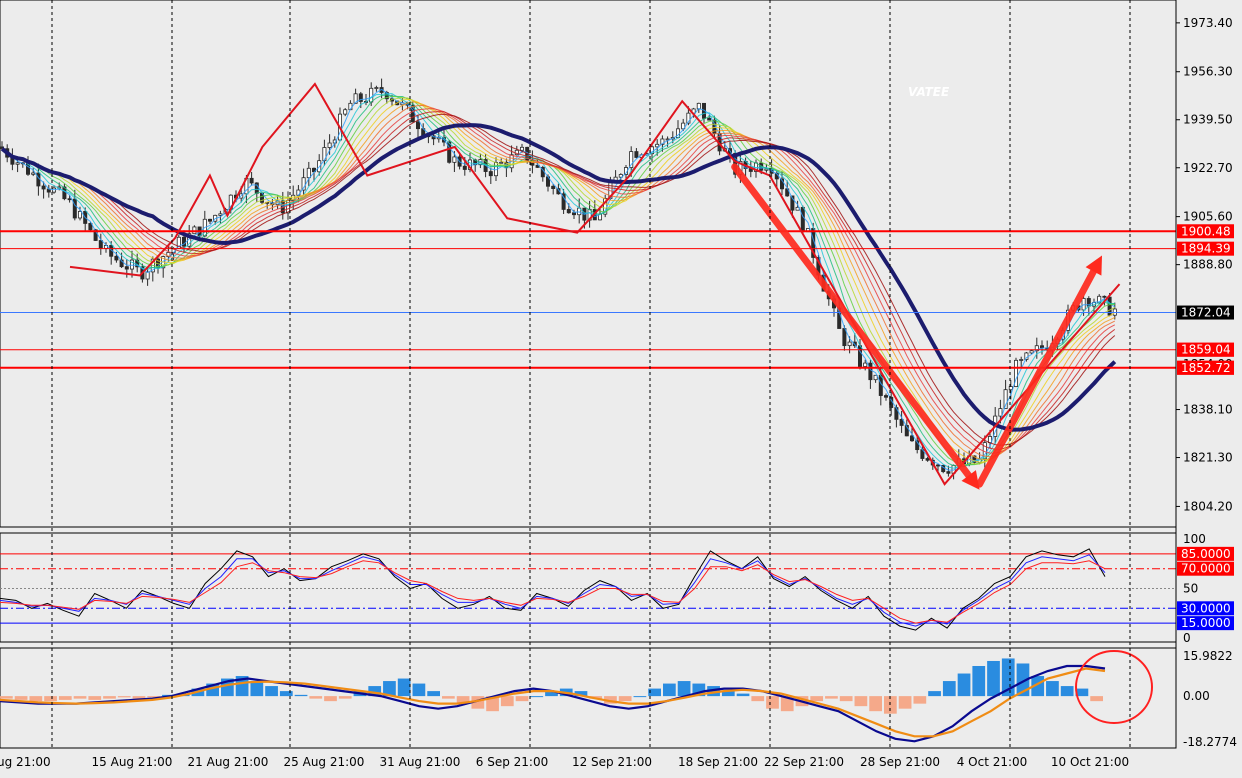  Describe the element at coordinates (929, 92) in the screenshot. I see `watermark-logo: VATEE` at that location.